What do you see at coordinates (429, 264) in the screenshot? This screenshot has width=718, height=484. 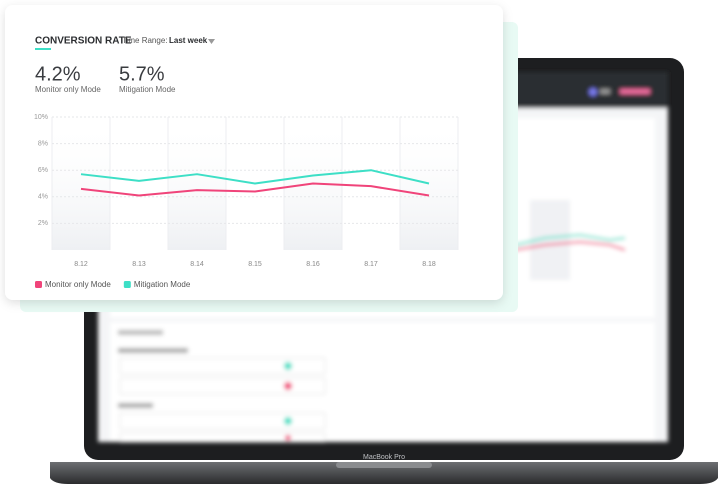 I see `x-tick-label: 8.18` at bounding box center [429, 264].